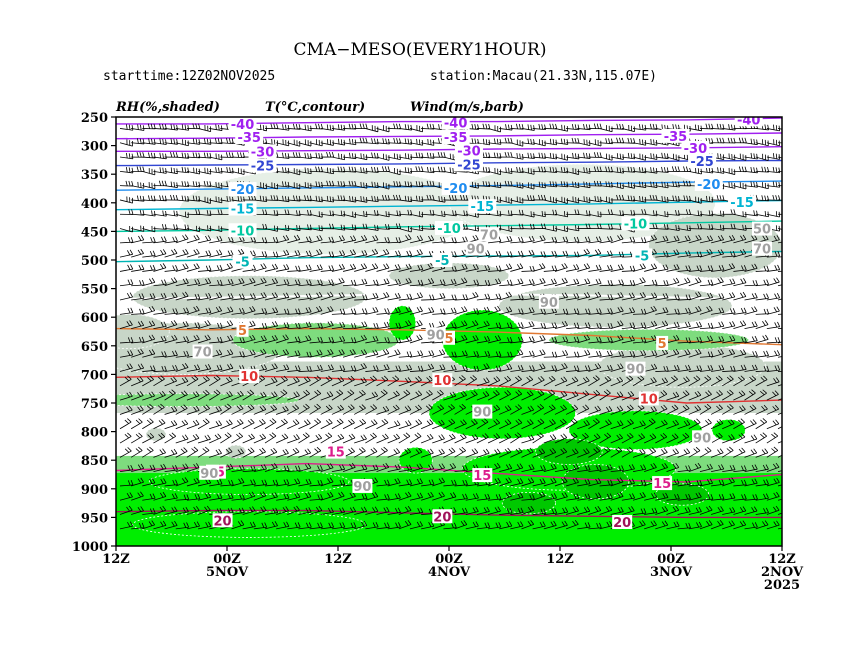  I want to click on temp-label: 5, so click(662, 344).